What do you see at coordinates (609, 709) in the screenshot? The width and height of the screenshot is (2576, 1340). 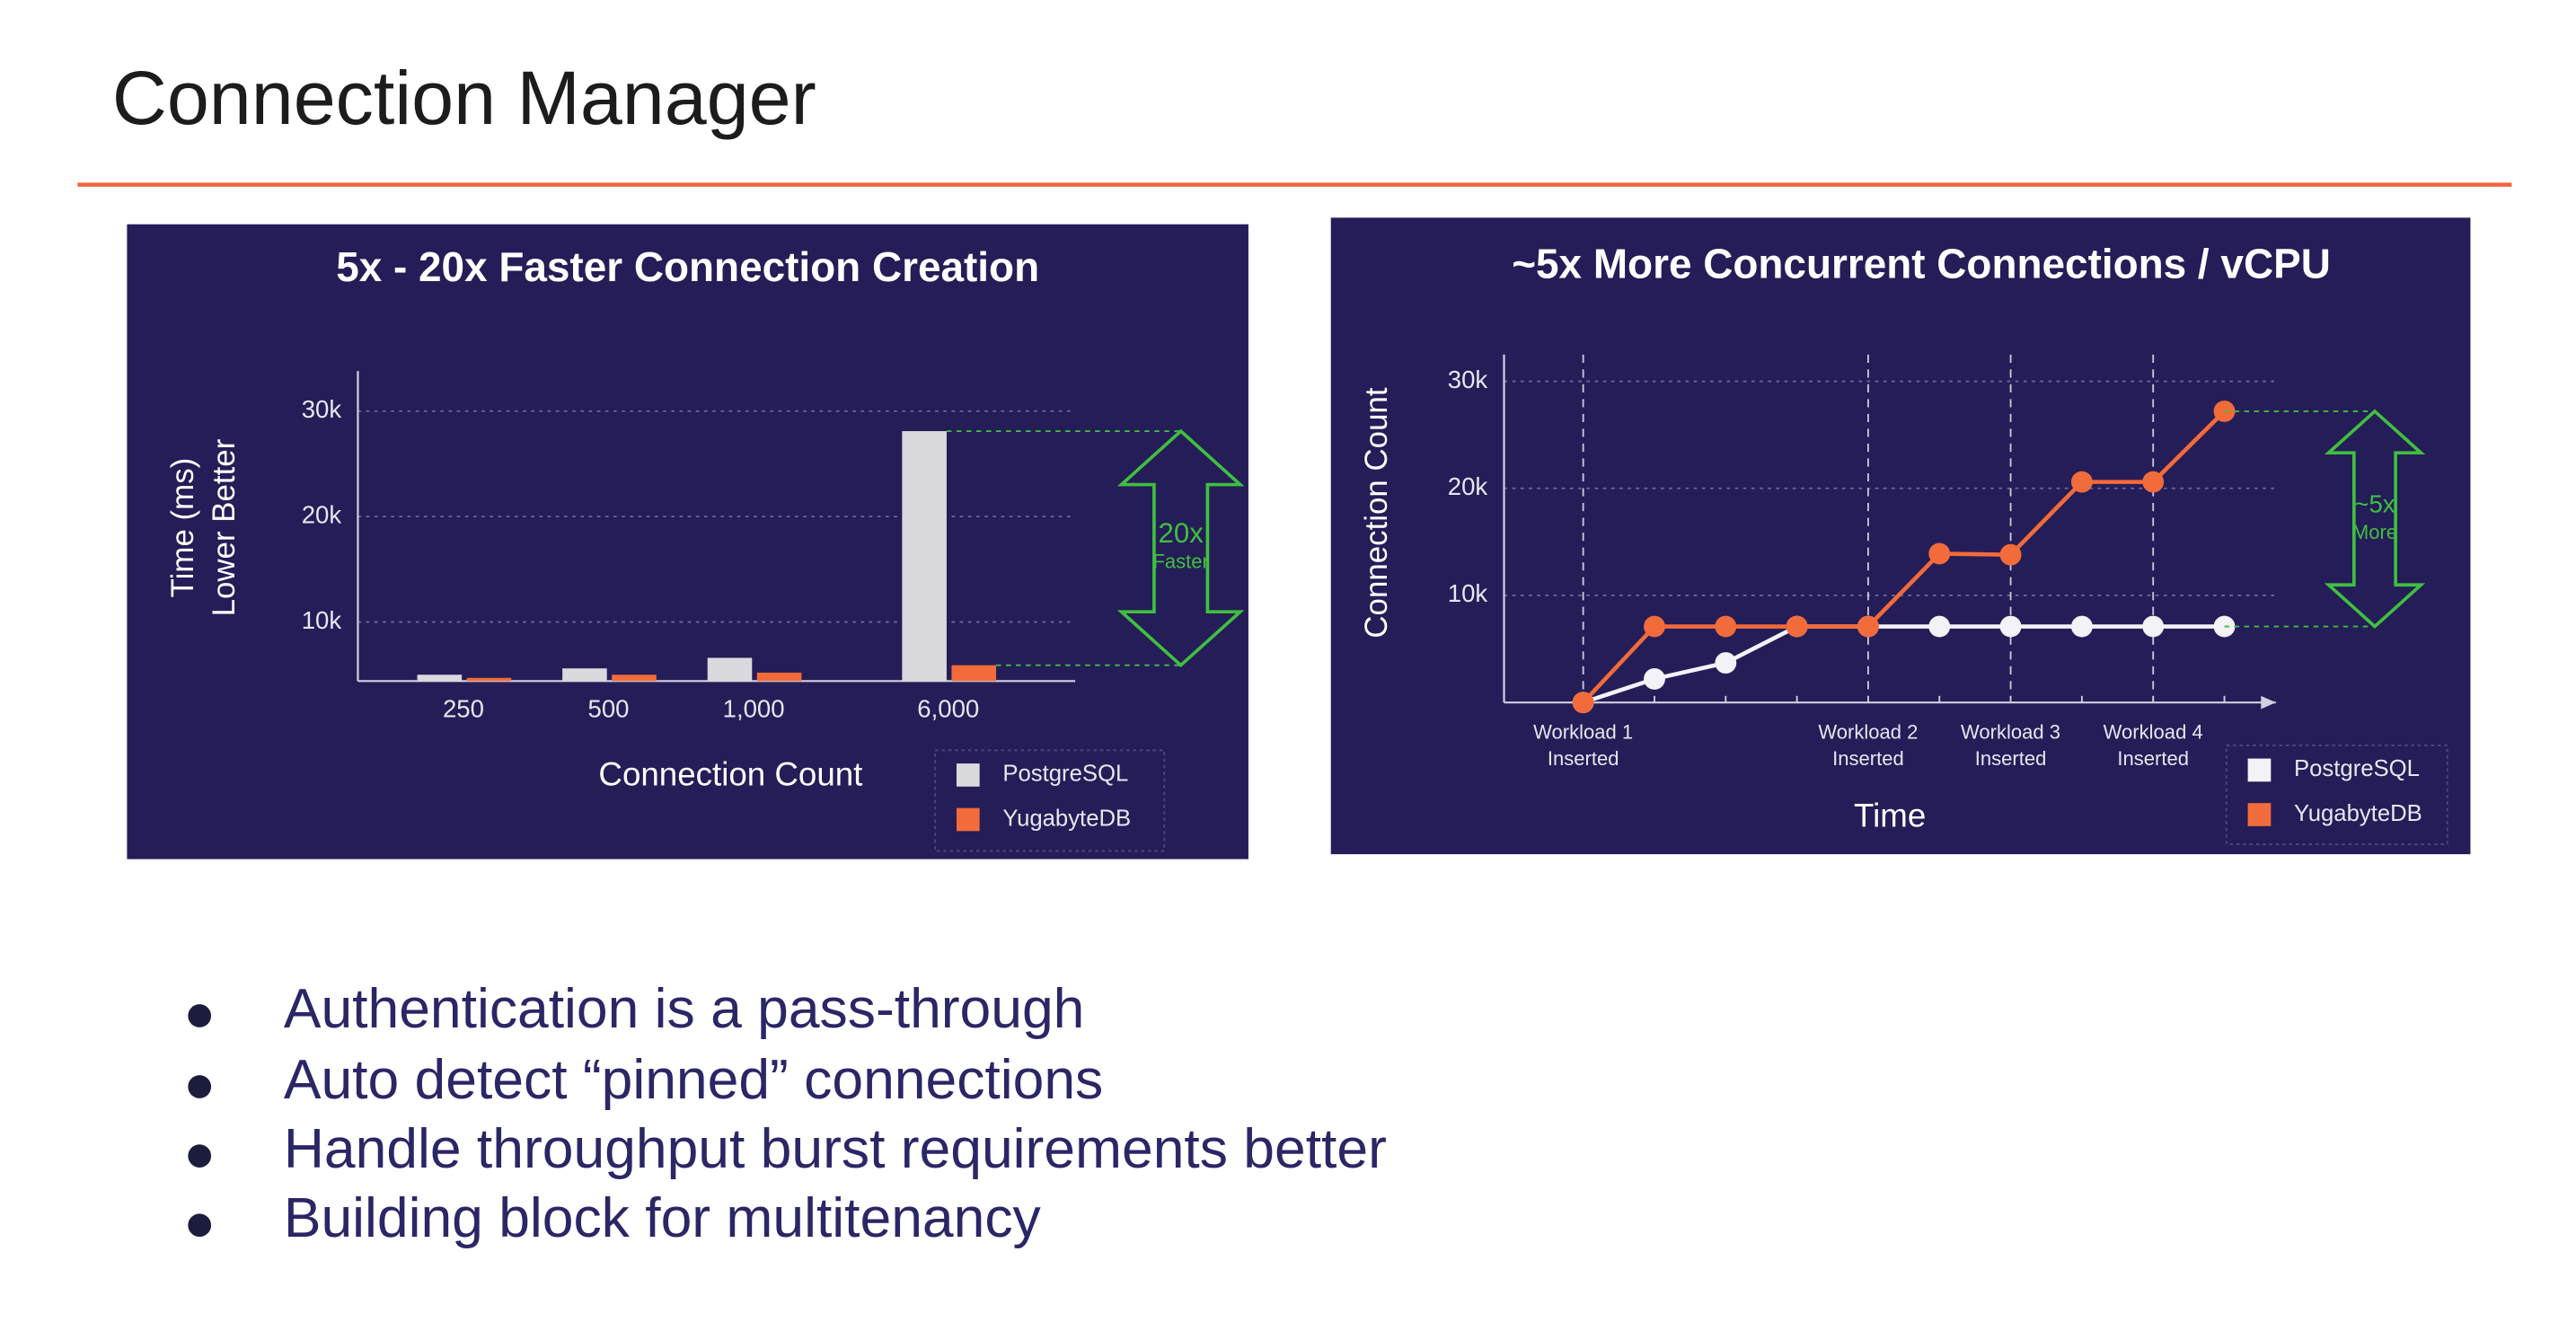 I see `x-tick-label: 500` at bounding box center [609, 709].